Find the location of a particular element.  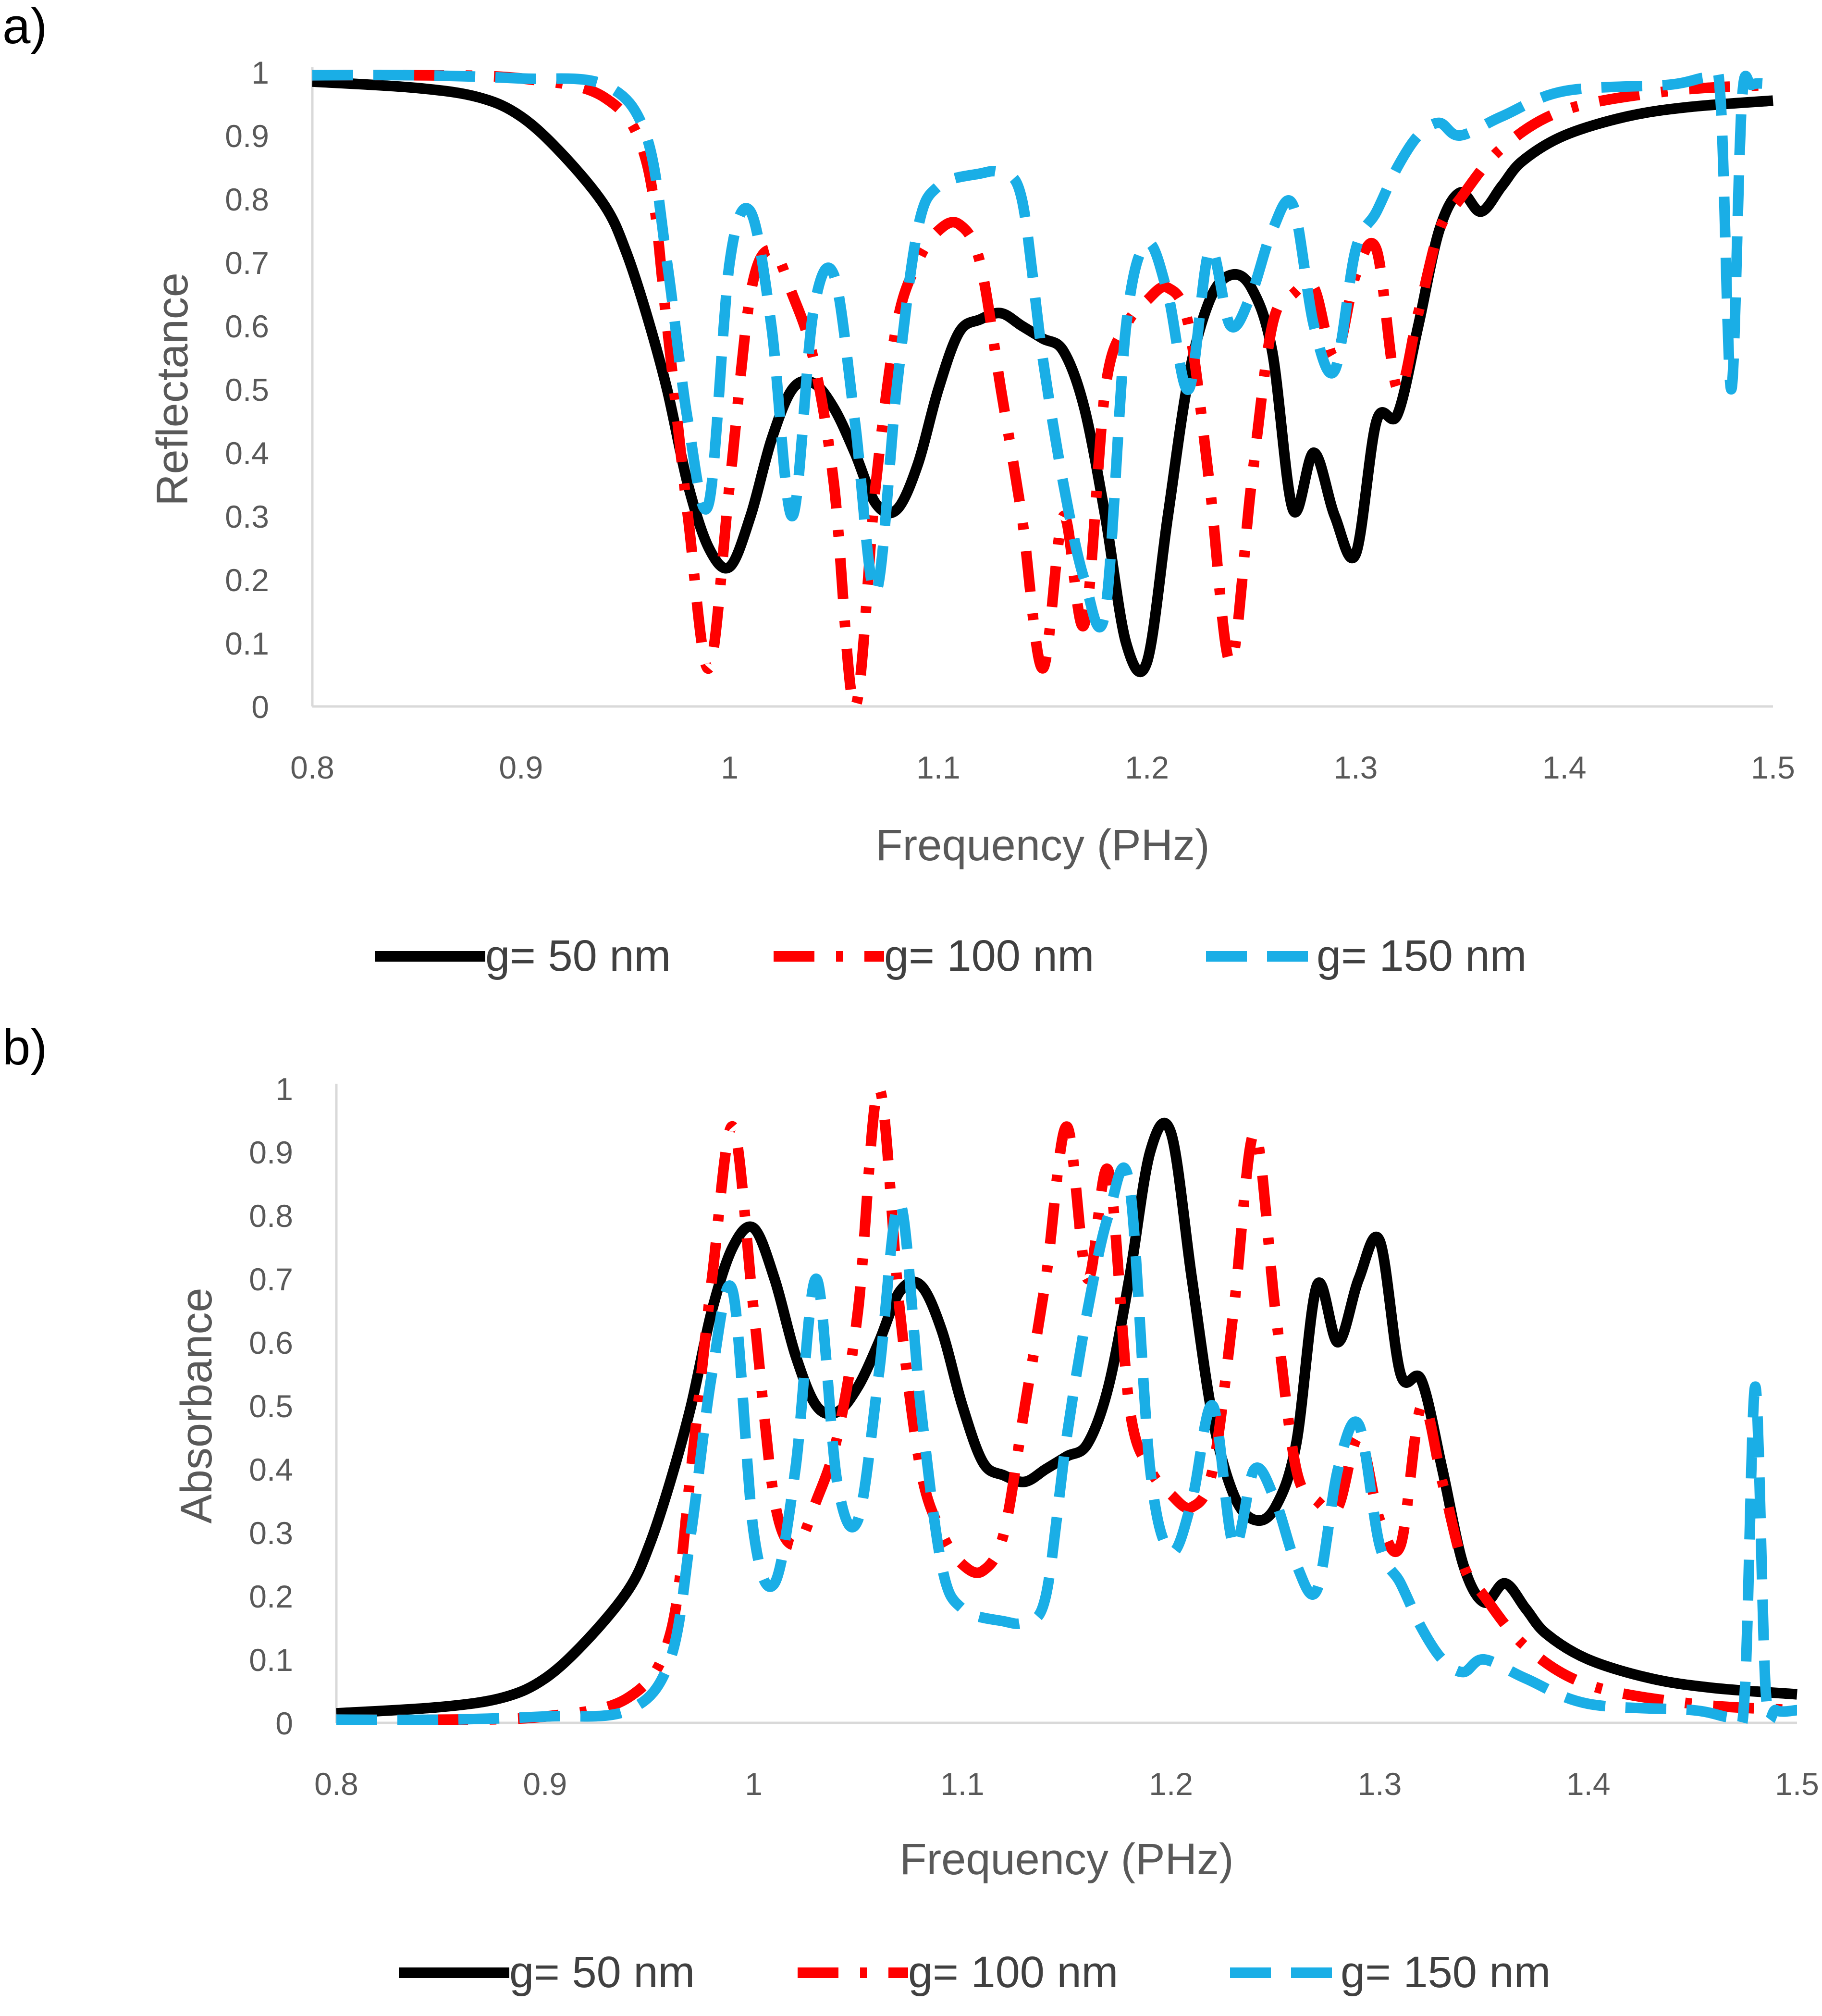

y-axis-title: Absorbance is located at coordinates (196, 1406).